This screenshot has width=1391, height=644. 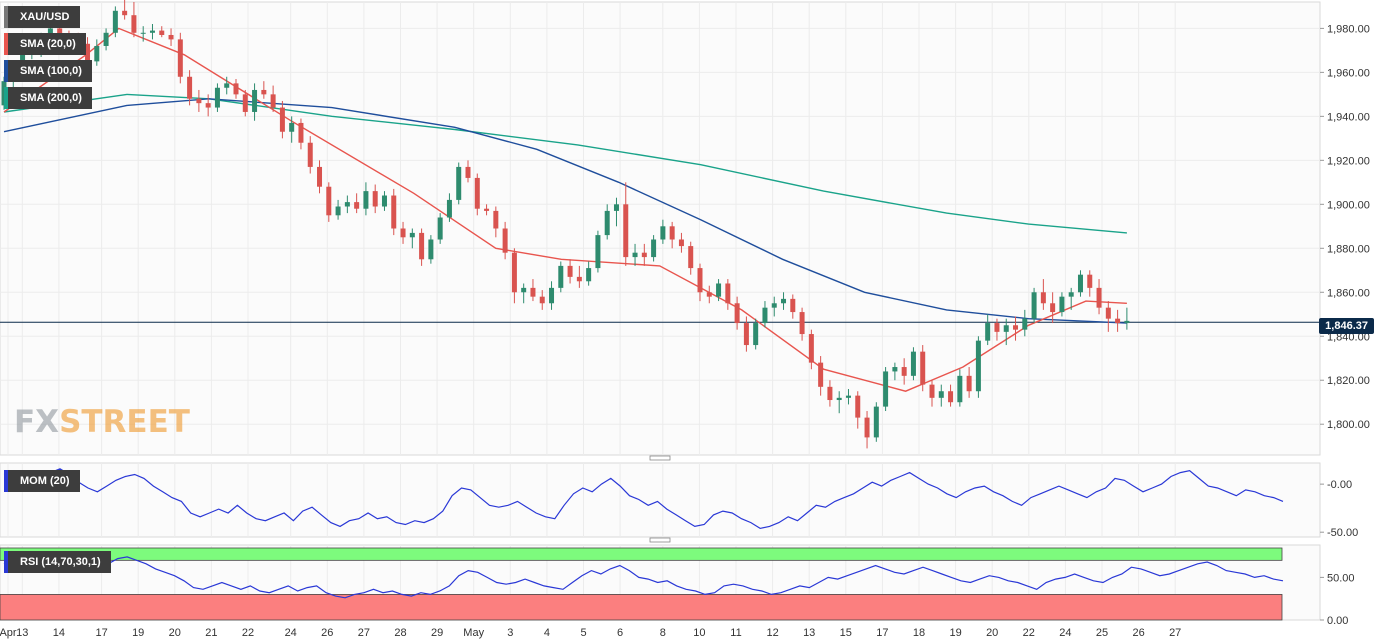 What do you see at coordinates (42, 17) in the screenshot?
I see `instrument-label: XAU/USD` at bounding box center [42, 17].